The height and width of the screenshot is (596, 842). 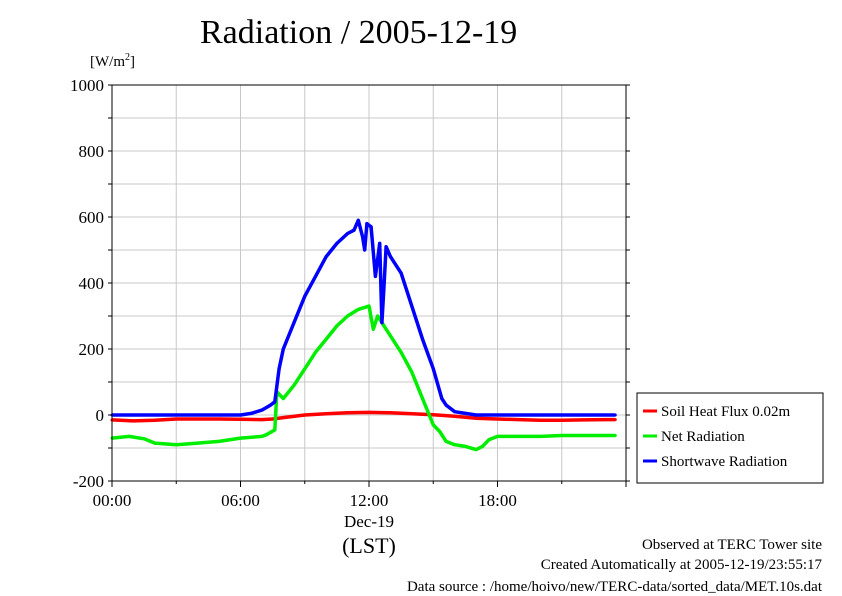 I want to click on legend-label: Shortwave Radiation, so click(x=724, y=462).